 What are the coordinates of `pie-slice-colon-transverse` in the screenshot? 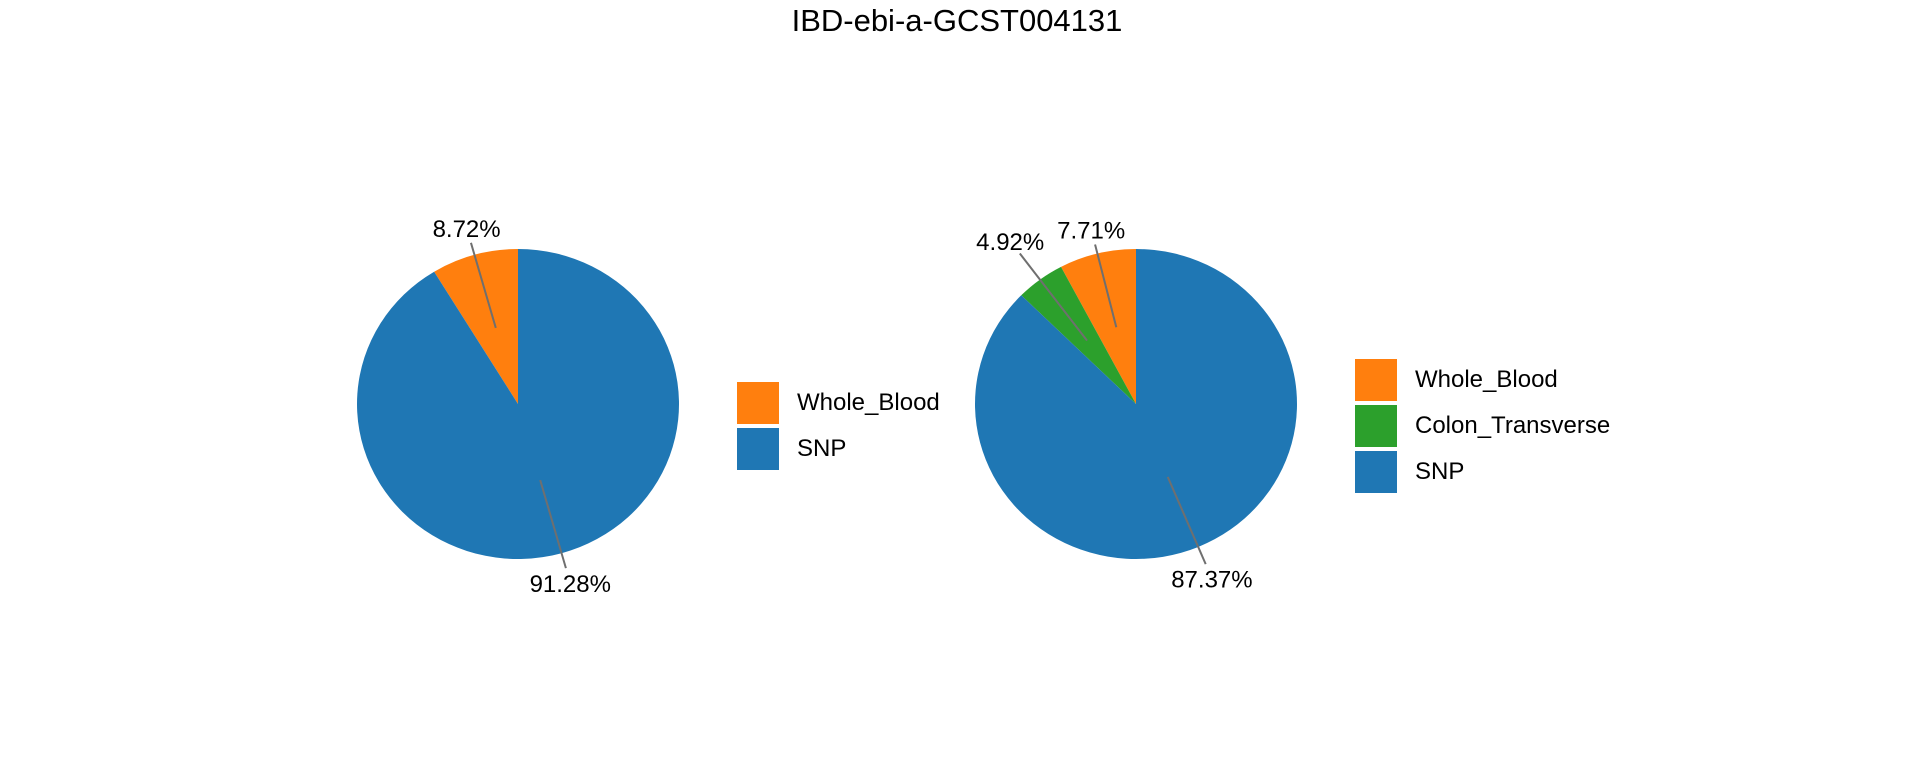 It's located at (1078, 335).